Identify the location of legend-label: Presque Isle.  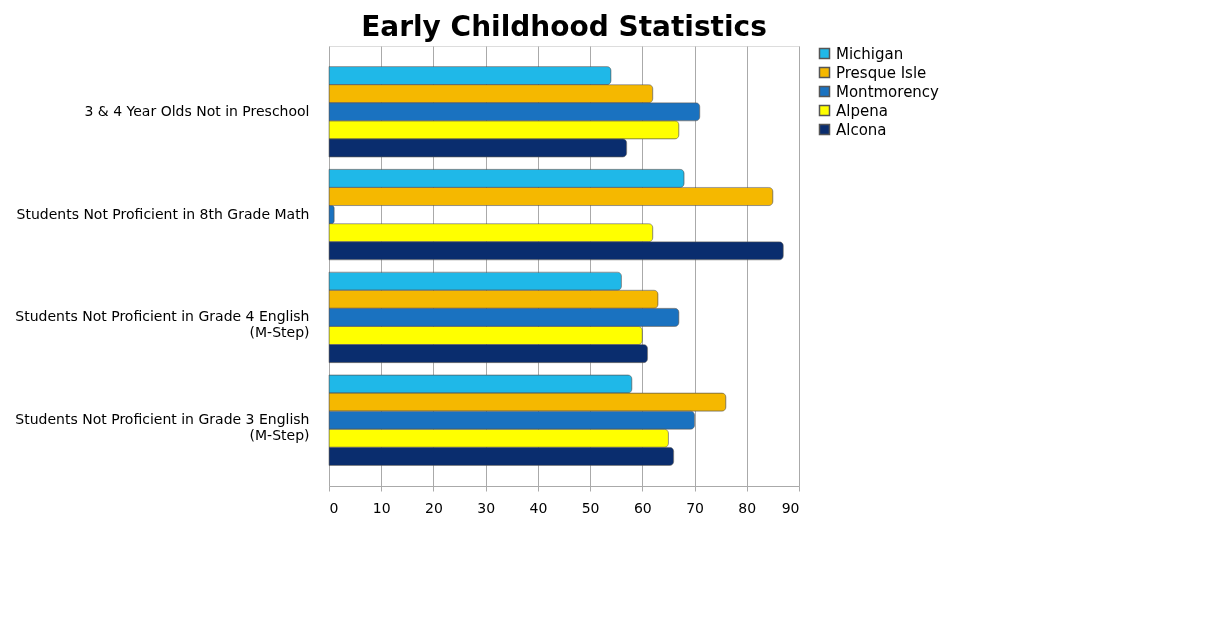
(881, 72).